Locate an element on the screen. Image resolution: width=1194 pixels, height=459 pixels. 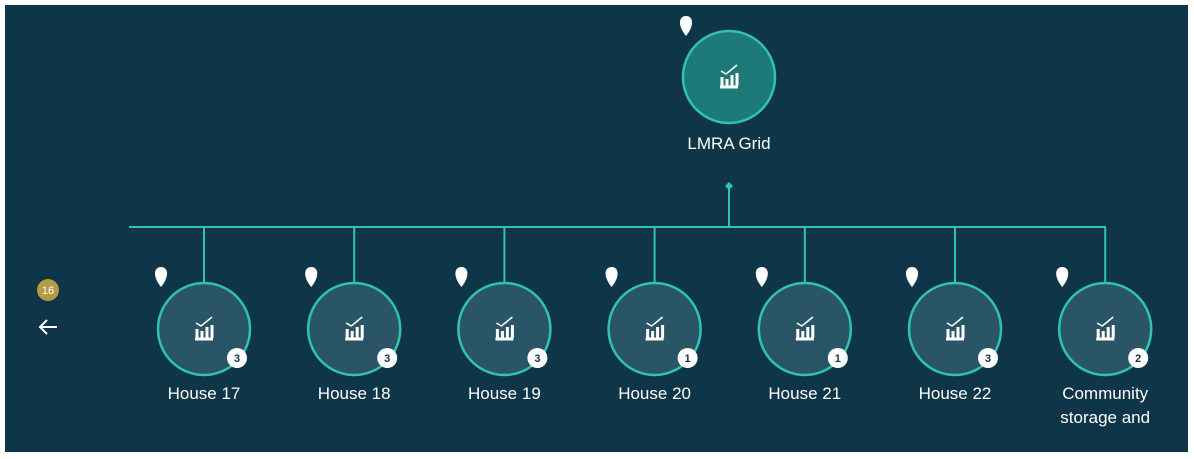
node-label: House 17 is located at coordinates (204, 393).